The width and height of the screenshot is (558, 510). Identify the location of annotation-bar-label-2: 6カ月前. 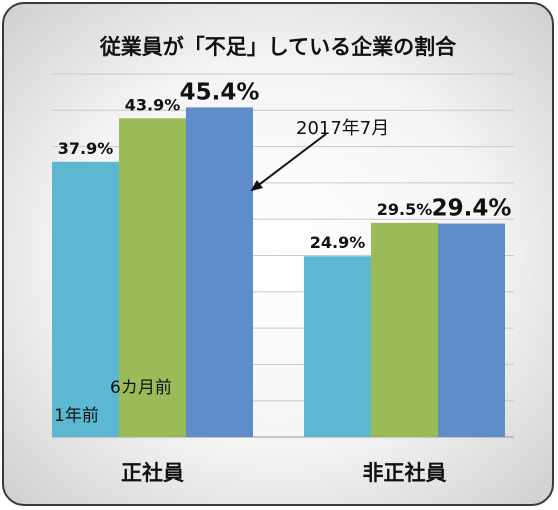
(141, 388).